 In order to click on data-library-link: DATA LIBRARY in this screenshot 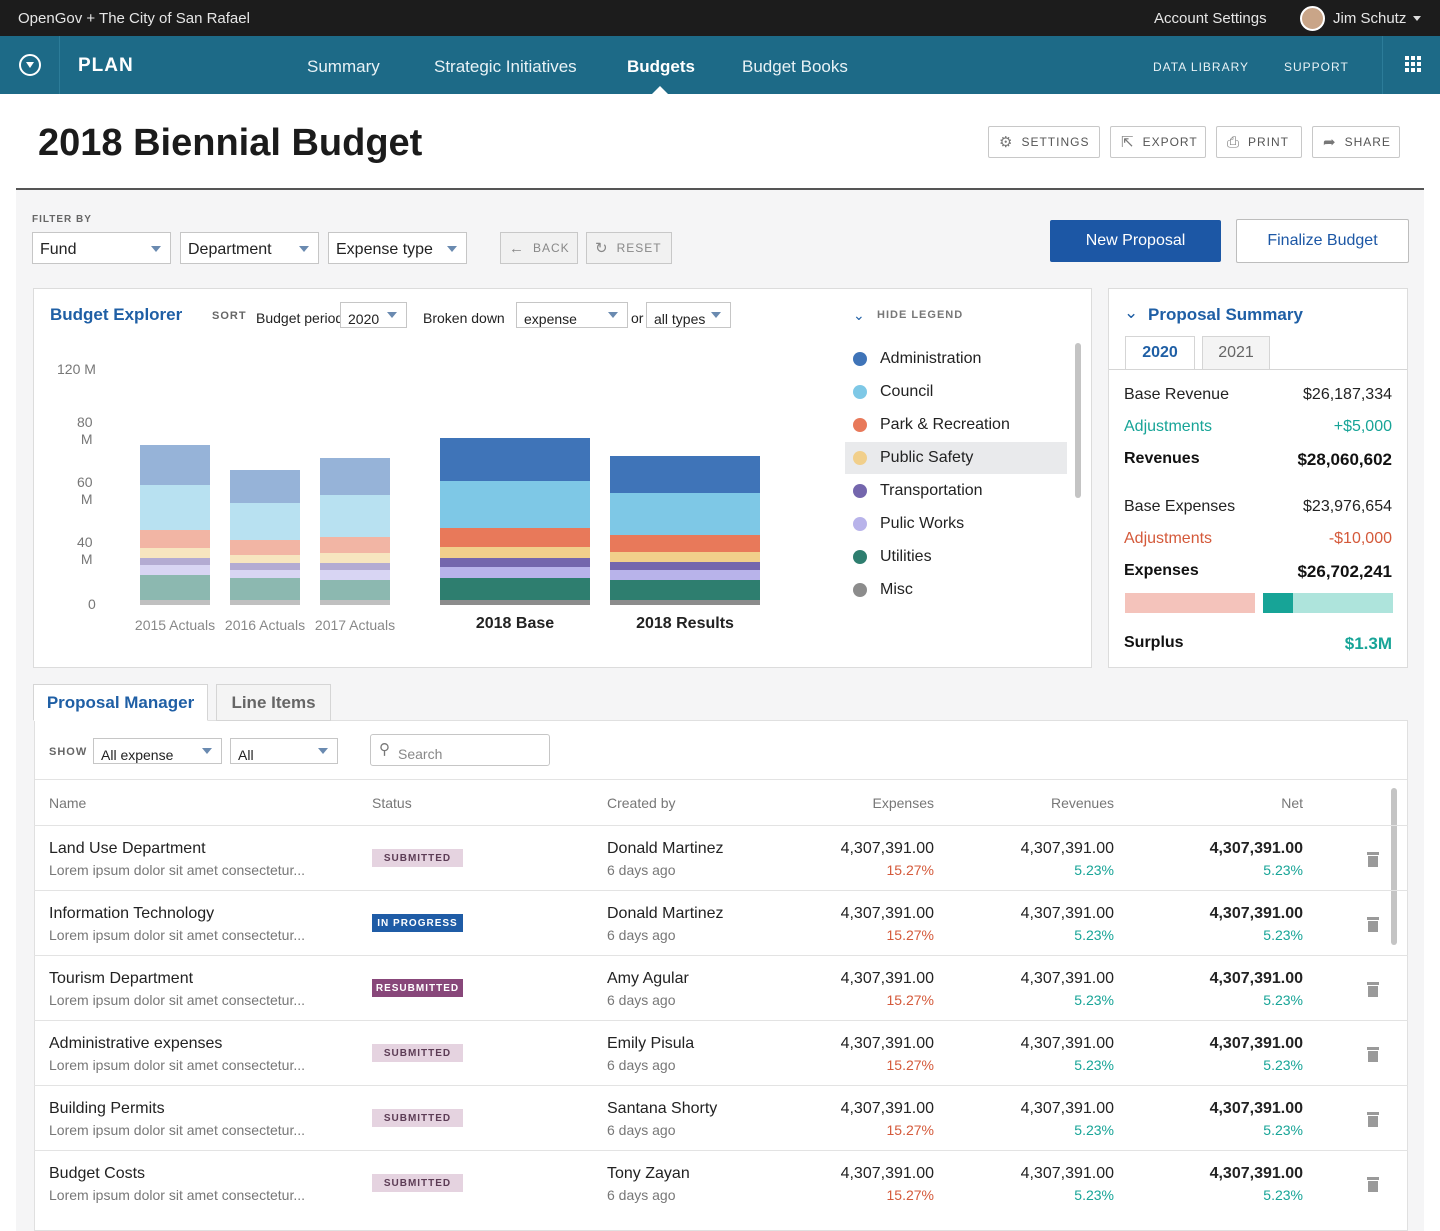, I will do `click(1201, 67)`.